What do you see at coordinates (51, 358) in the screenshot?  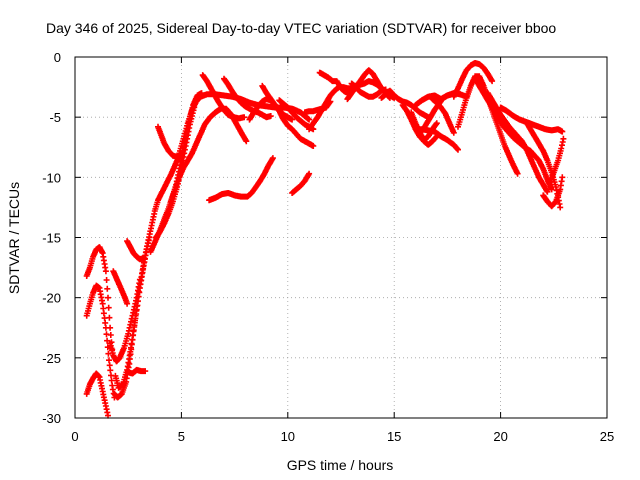 I see `y-tick-label: -25` at bounding box center [51, 358].